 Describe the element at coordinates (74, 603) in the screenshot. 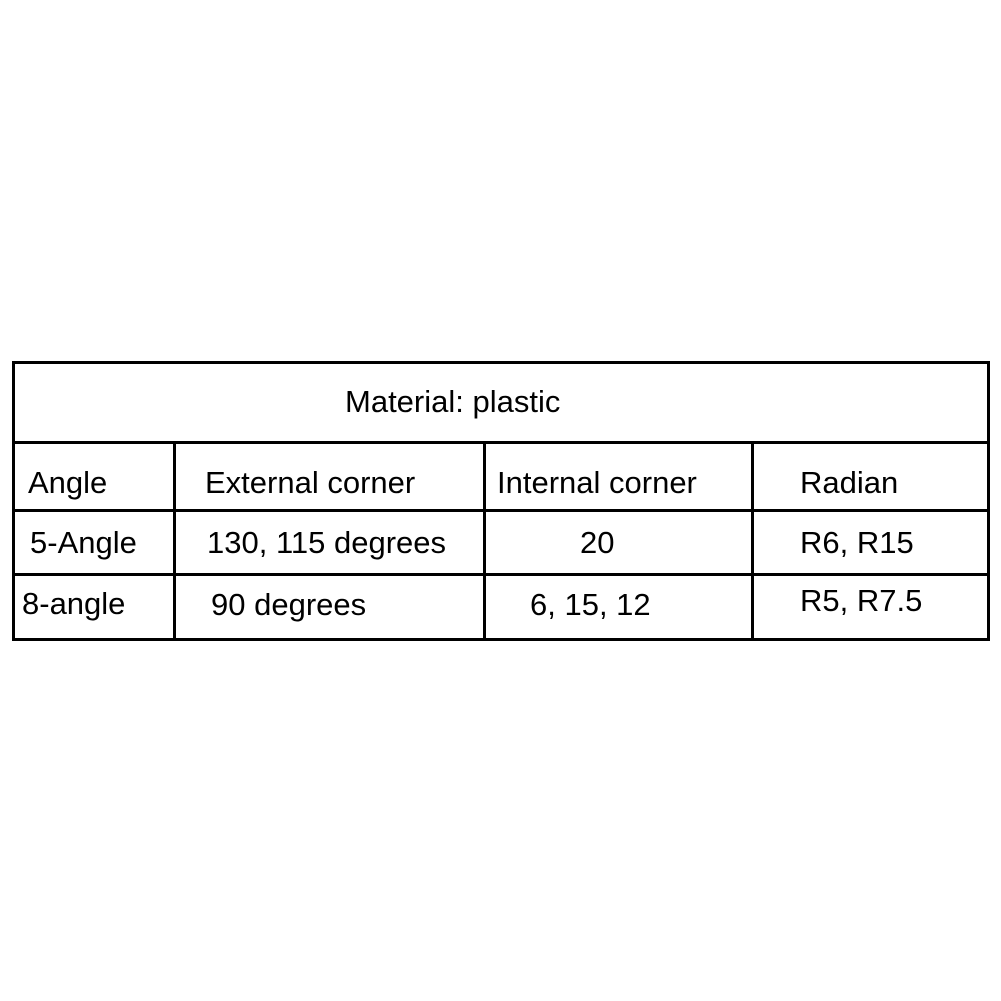

I see `table-cell: 8-angle` at that location.